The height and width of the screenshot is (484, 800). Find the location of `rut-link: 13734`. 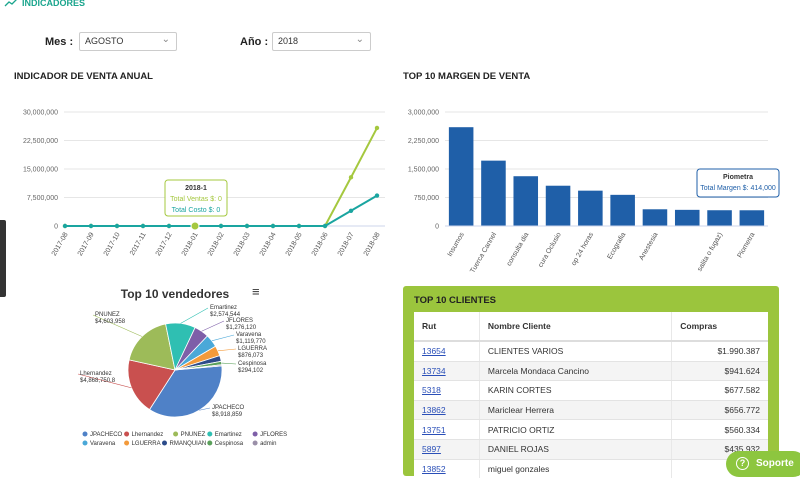

rut-link: 13734 is located at coordinates (434, 370).